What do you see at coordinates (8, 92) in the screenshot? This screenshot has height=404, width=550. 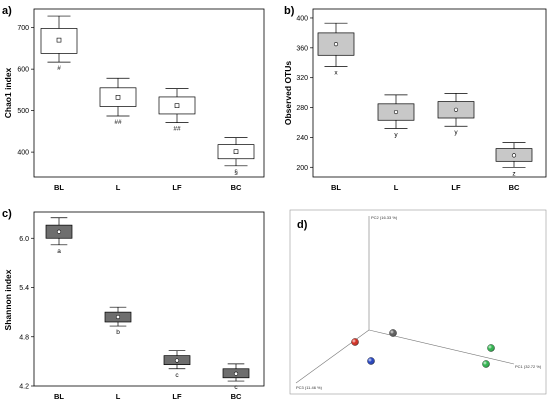 I see `panel-a-y-axis-title: Chao1 index` at bounding box center [8, 92].